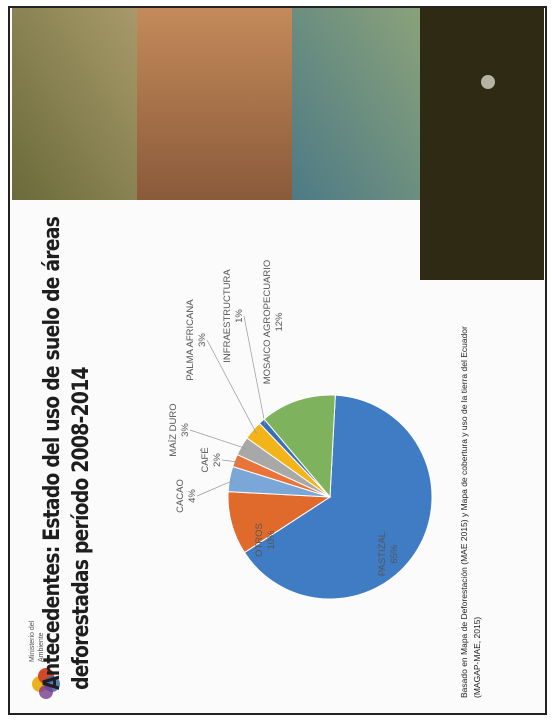 The image size is (552, 722). Describe the element at coordinates (488, 82) in the screenshot. I see `satellite-spot` at that location.